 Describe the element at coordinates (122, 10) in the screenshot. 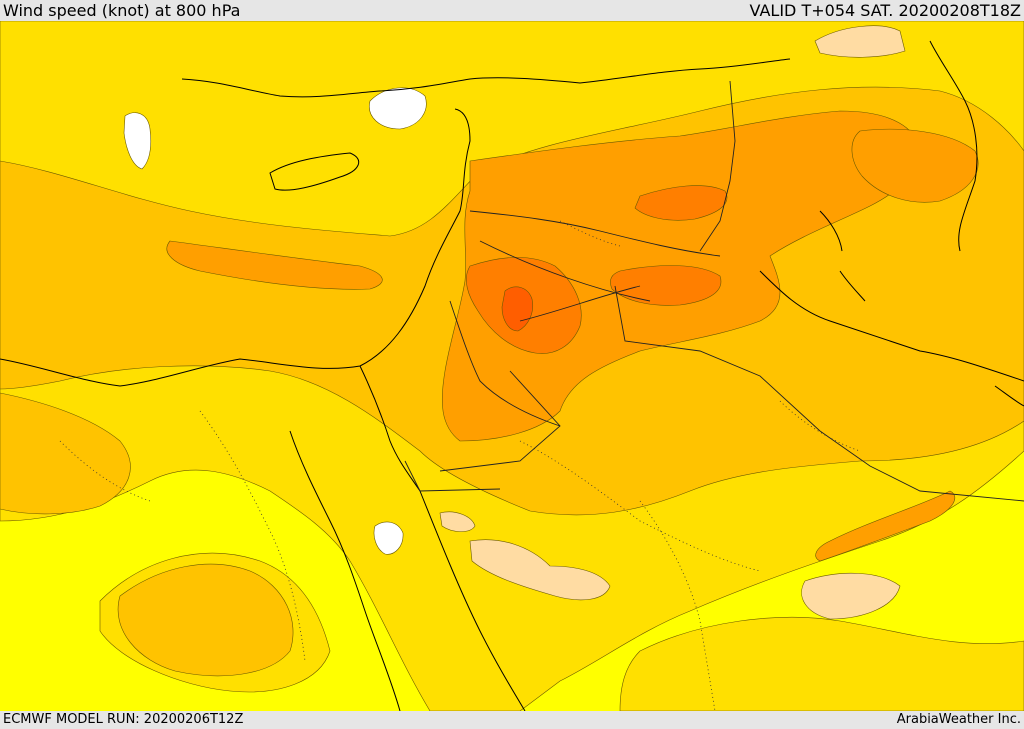

I see `map-title: Wind speed (knot) at 800 hPa` at that location.